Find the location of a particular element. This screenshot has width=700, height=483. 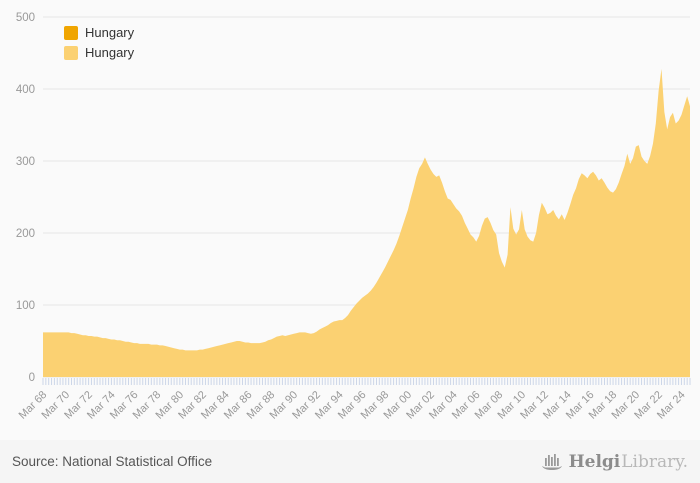

brand-name-light: Library. is located at coordinates (654, 461).